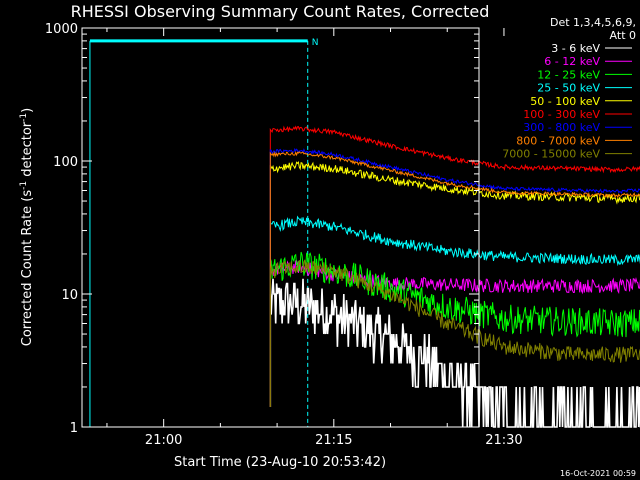 The width and height of the screenshot is (640, 480). Describe the element at coordinates (27, 227) in the screenshot. I see `y-axis-label: Corrected Count Rate (s-1 detector-1)` at that location.